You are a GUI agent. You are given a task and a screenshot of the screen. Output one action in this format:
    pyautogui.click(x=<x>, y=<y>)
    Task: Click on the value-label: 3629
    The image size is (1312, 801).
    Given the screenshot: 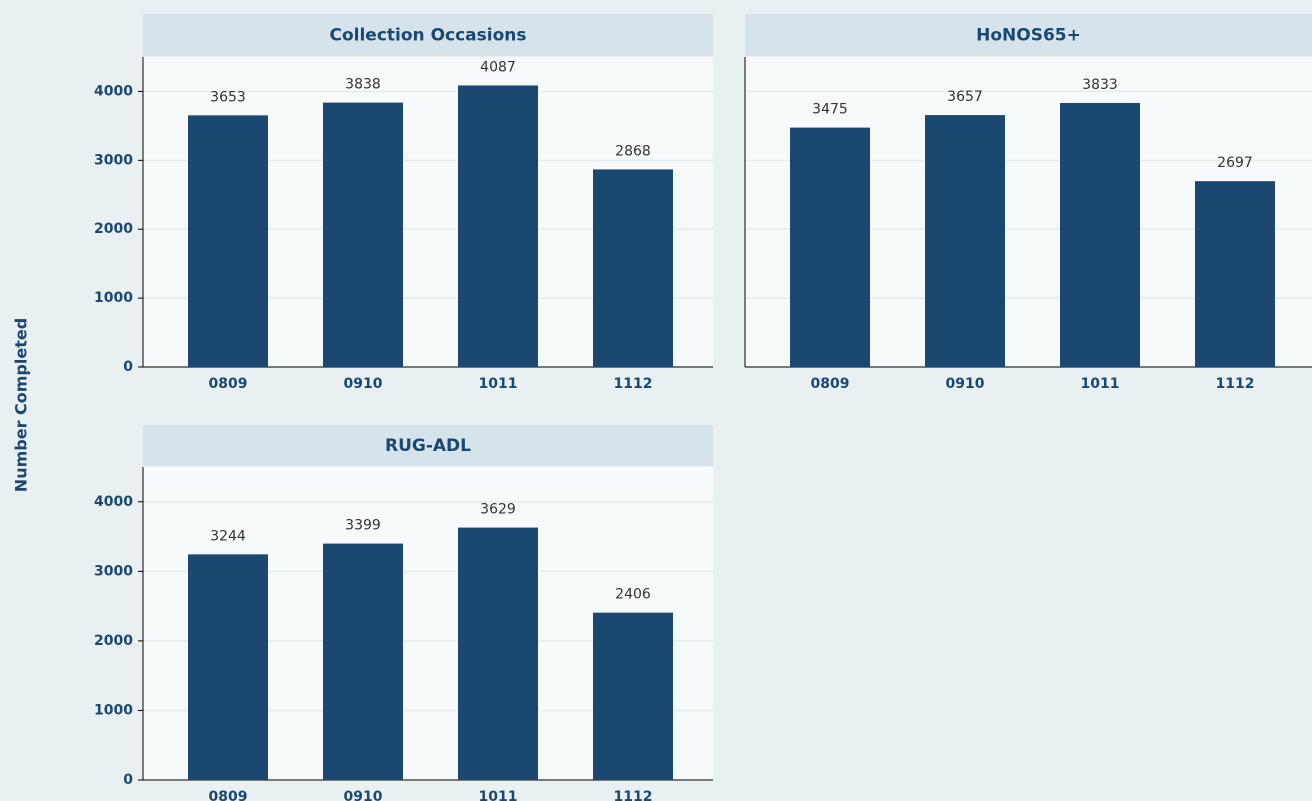 What is the action you would take?
    pyautogui.click(x=498, y=510)
    